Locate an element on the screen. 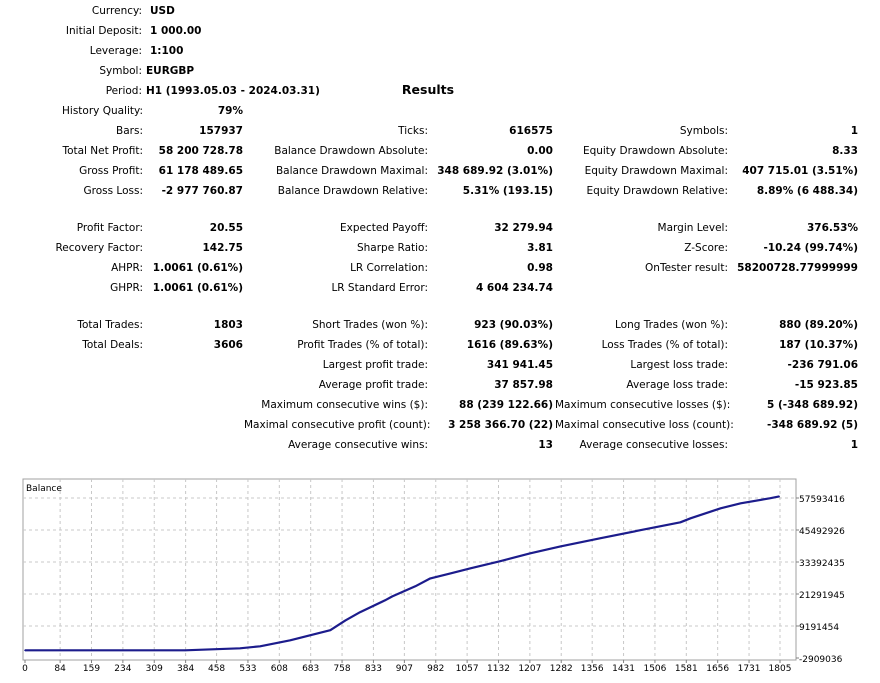 The height and width of the screenshot is (683, 880). result-value: 1616 (89.63%) is located at coordinates (509, 345).